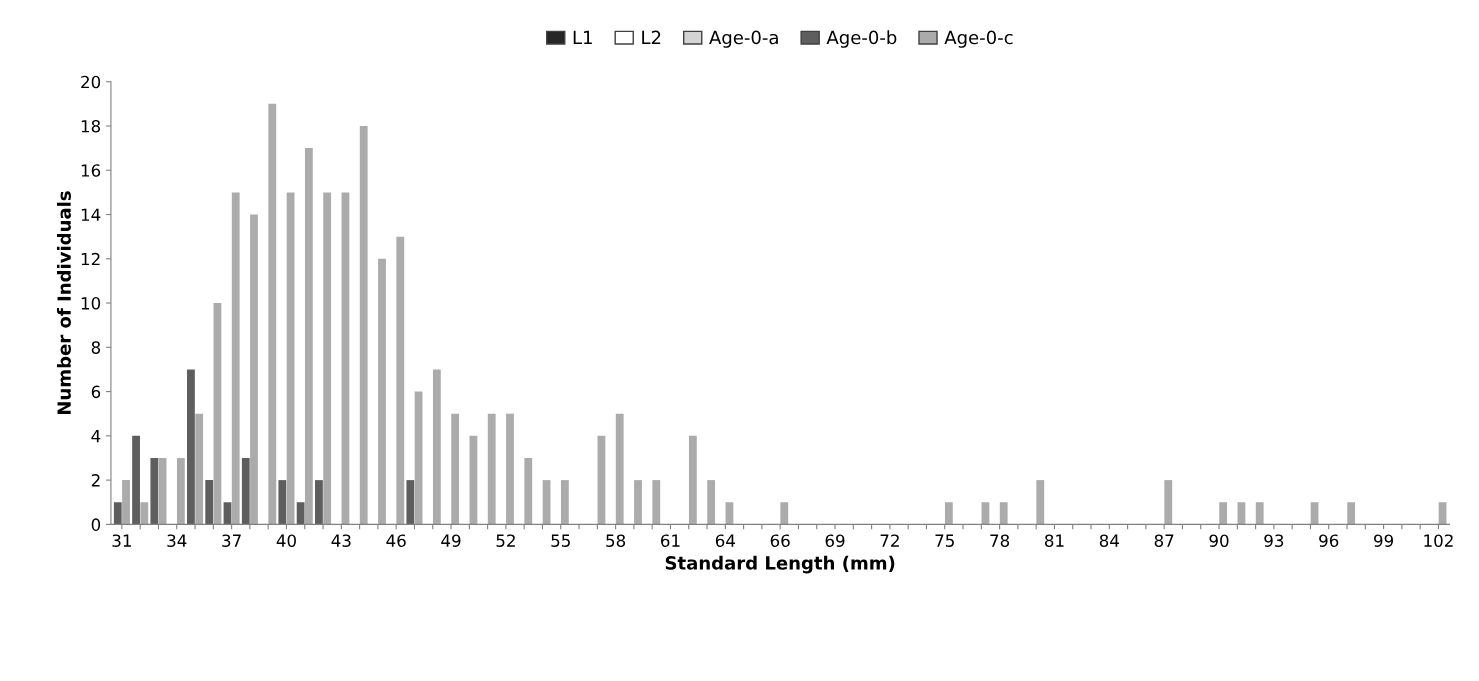 The height and width of the screenshot is (681, 1479). I want to click on x-tick-label: 64, so click(725, 540).